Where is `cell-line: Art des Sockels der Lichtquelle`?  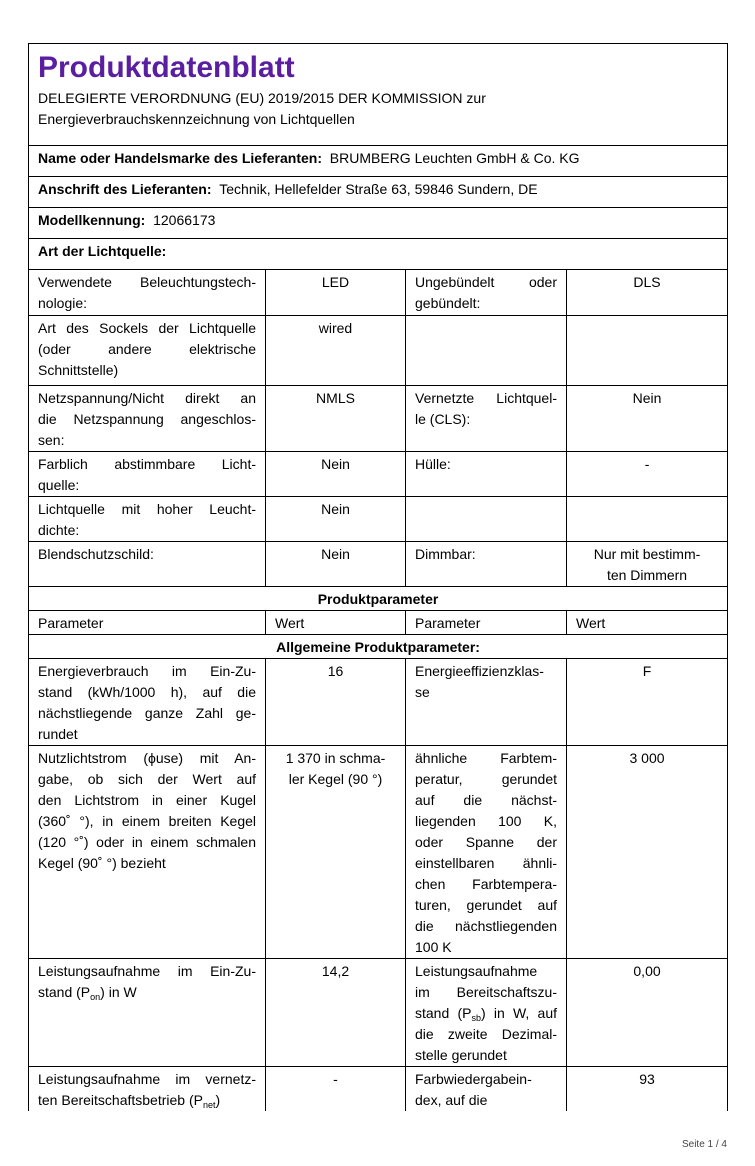
cell-line: Art des Sockels der Lichtquelle is located at coordinates (147, 328).